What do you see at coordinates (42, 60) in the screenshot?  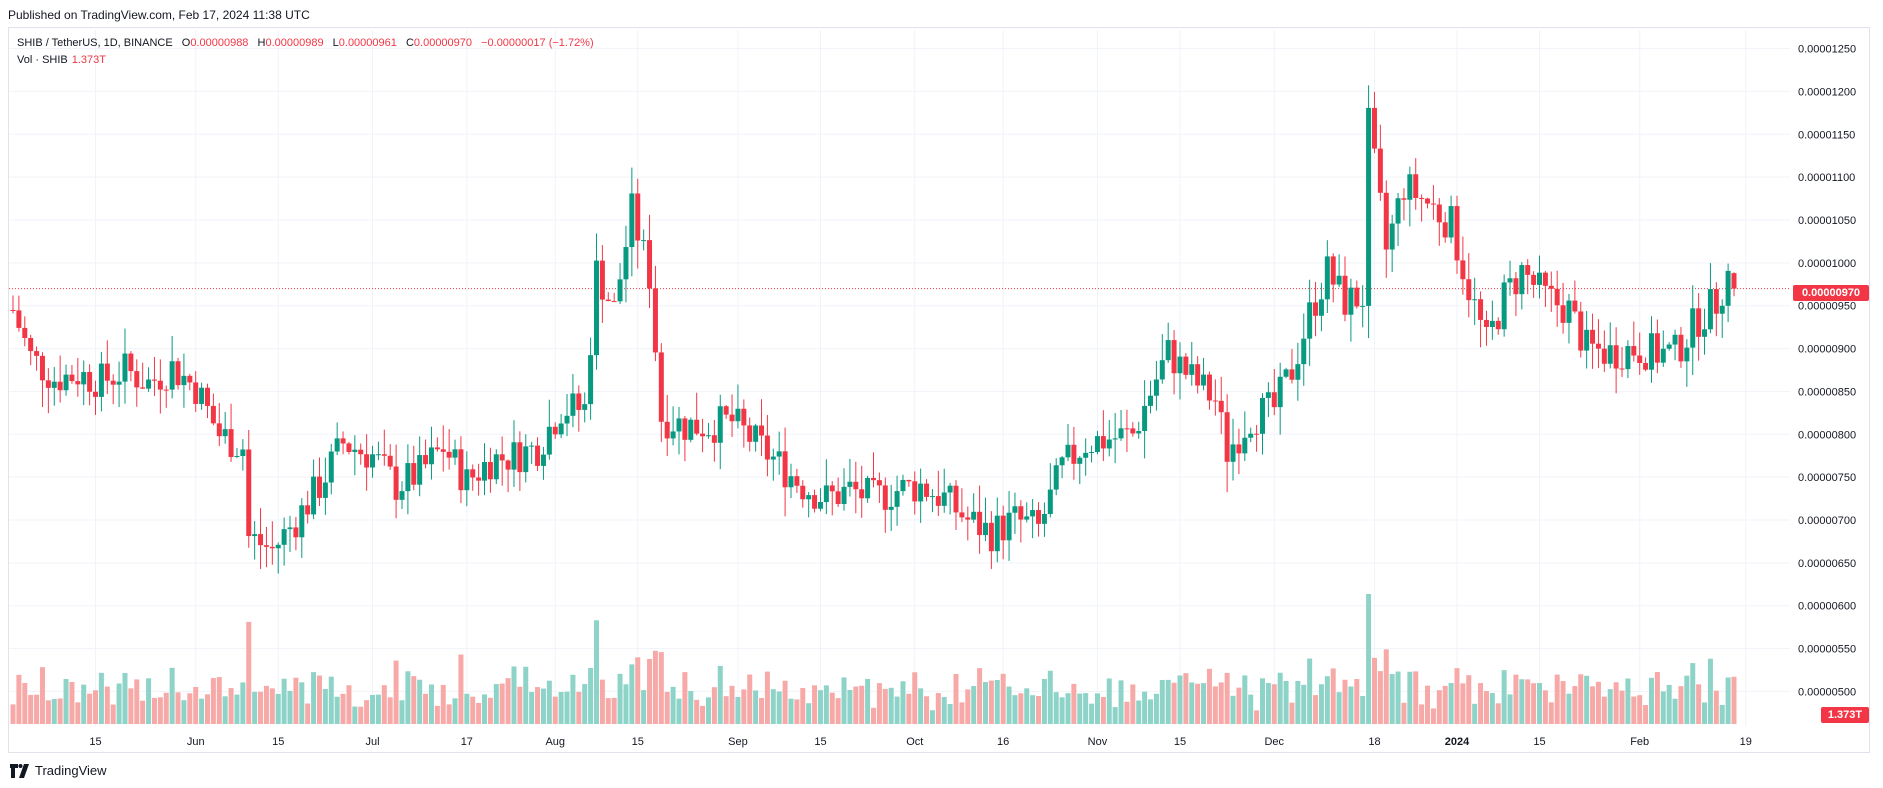 I see `volume-label: Vol · SHIB` at bounding box center [42, 60].